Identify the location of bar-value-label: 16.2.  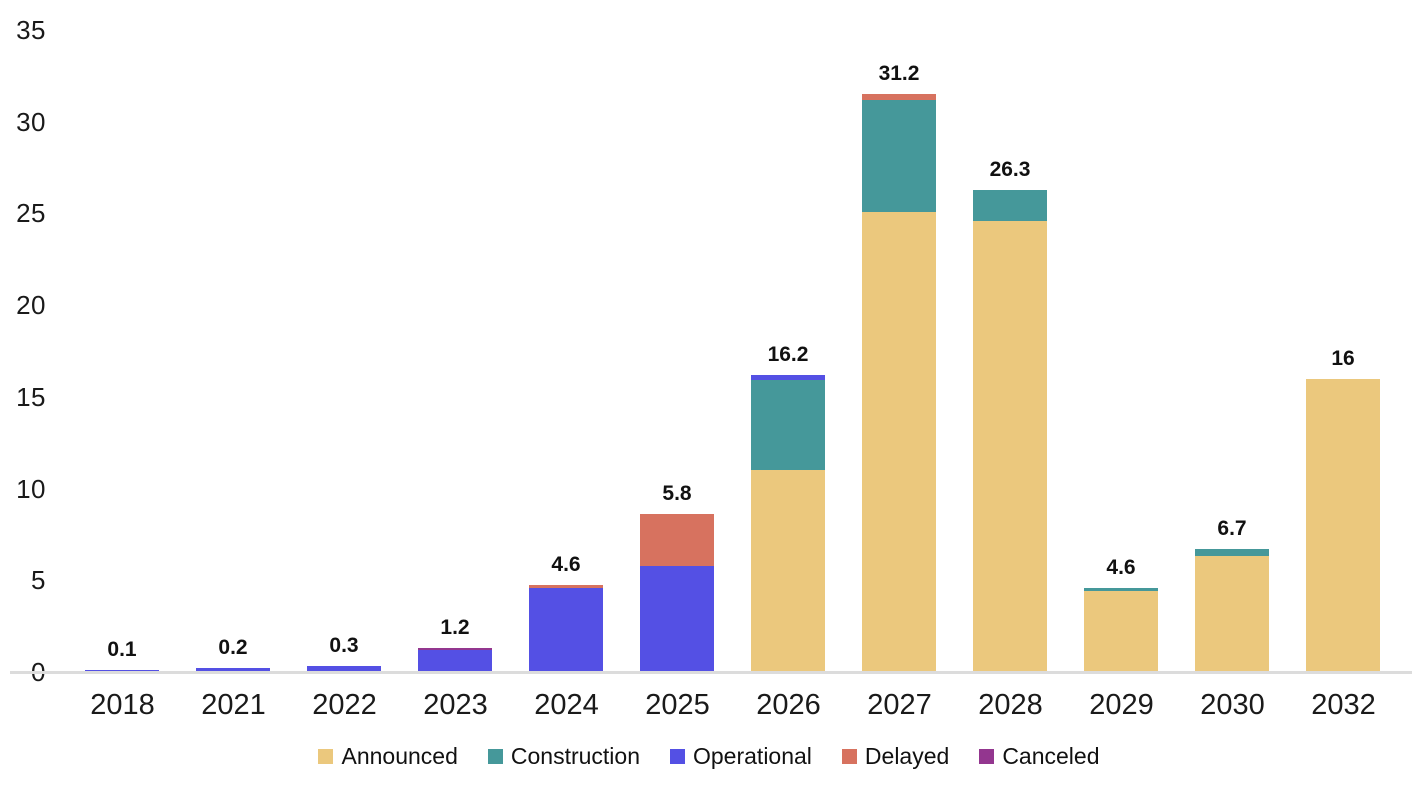
(788, 354).